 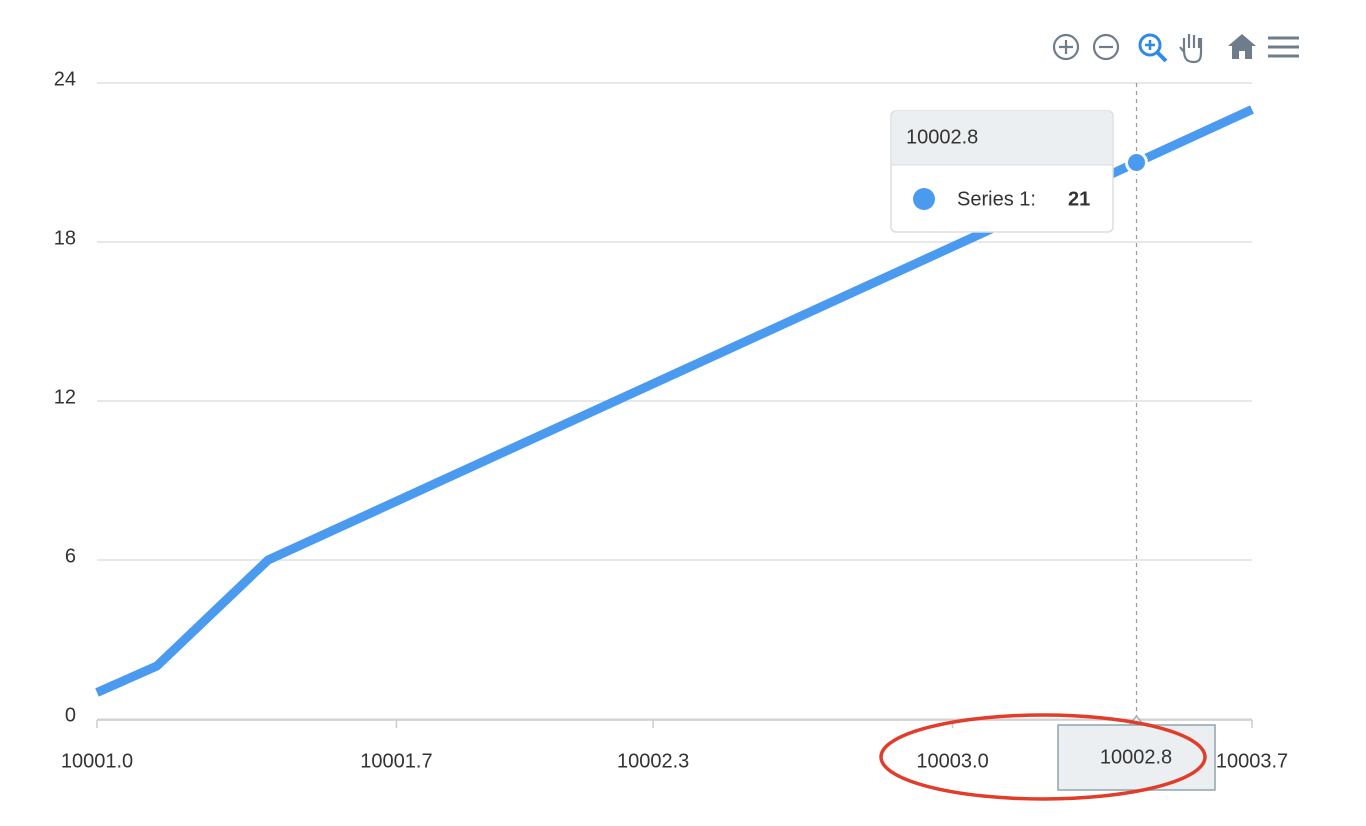 What do you see at coordinates (1079, 199) in the screenshot?
I see `tooltip-value: 21` at bounding box center [1079, 199].